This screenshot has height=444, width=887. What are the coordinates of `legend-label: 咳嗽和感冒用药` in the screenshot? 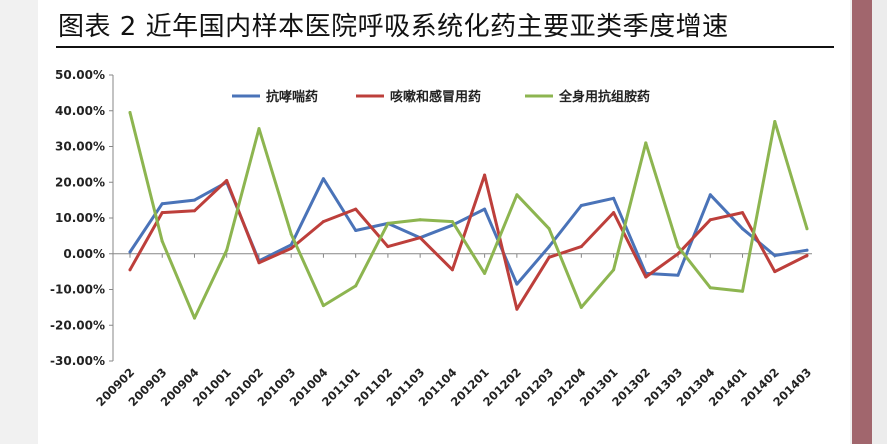 It's located at (435, 97).